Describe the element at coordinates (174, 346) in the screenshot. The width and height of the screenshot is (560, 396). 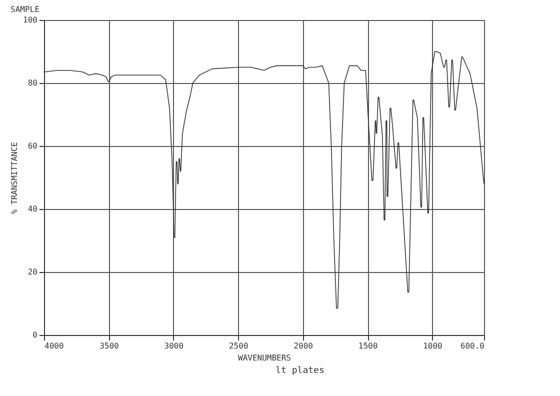
I see `x-tick-label: 3000` at that location.